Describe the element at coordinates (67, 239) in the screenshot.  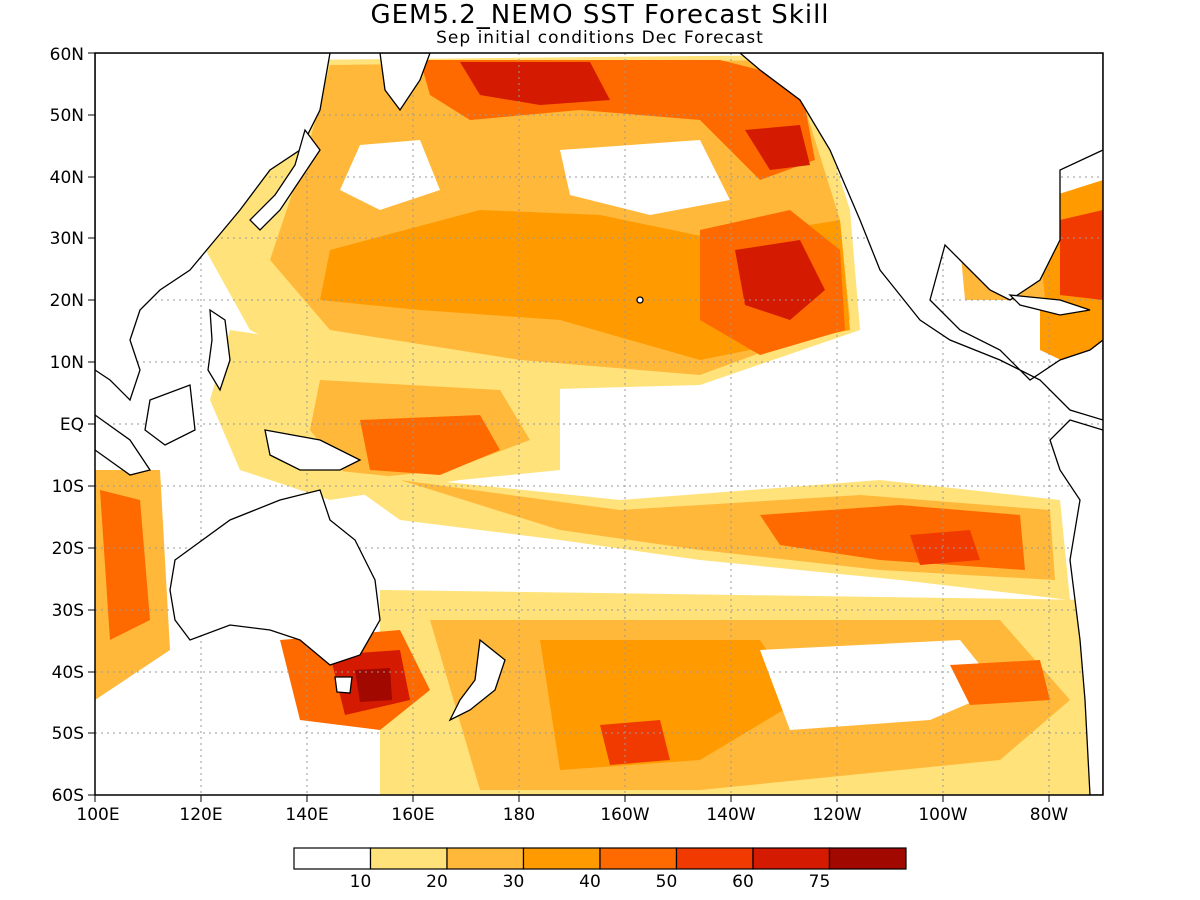
I see `lat-tick-label: 30N` at that location.